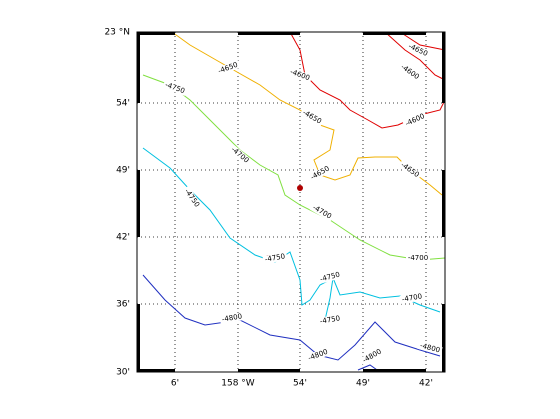  What do you see at coordinates (284, 223) in the screenshot?
I see `markers` at bounding box center [284, 223].